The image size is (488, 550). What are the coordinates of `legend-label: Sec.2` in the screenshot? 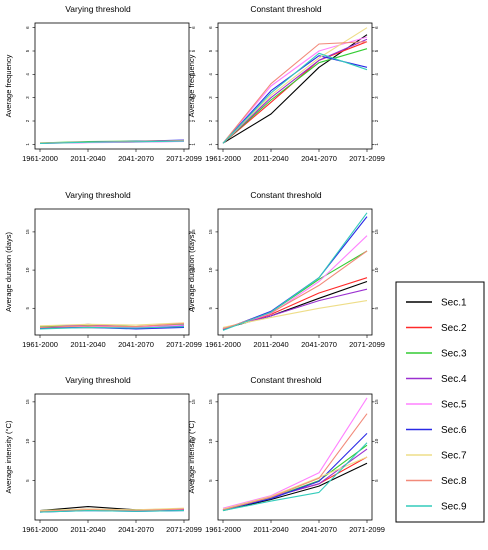 It's located at (454, 328).